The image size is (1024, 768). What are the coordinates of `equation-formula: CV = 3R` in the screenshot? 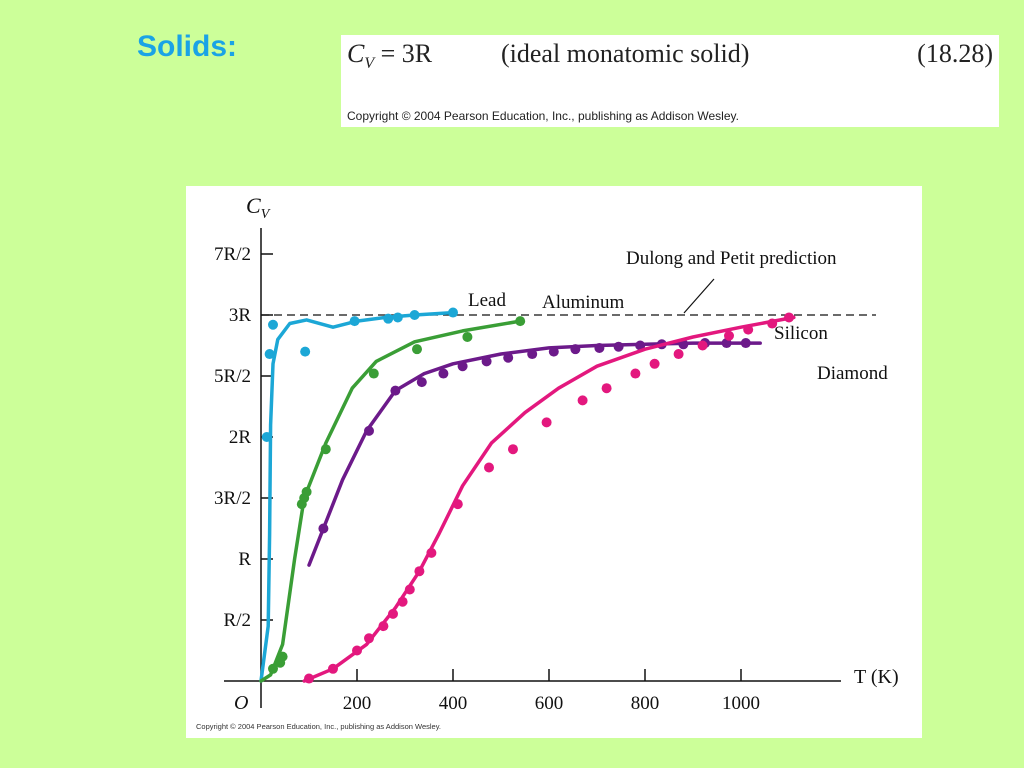 It's located at (389, 56).